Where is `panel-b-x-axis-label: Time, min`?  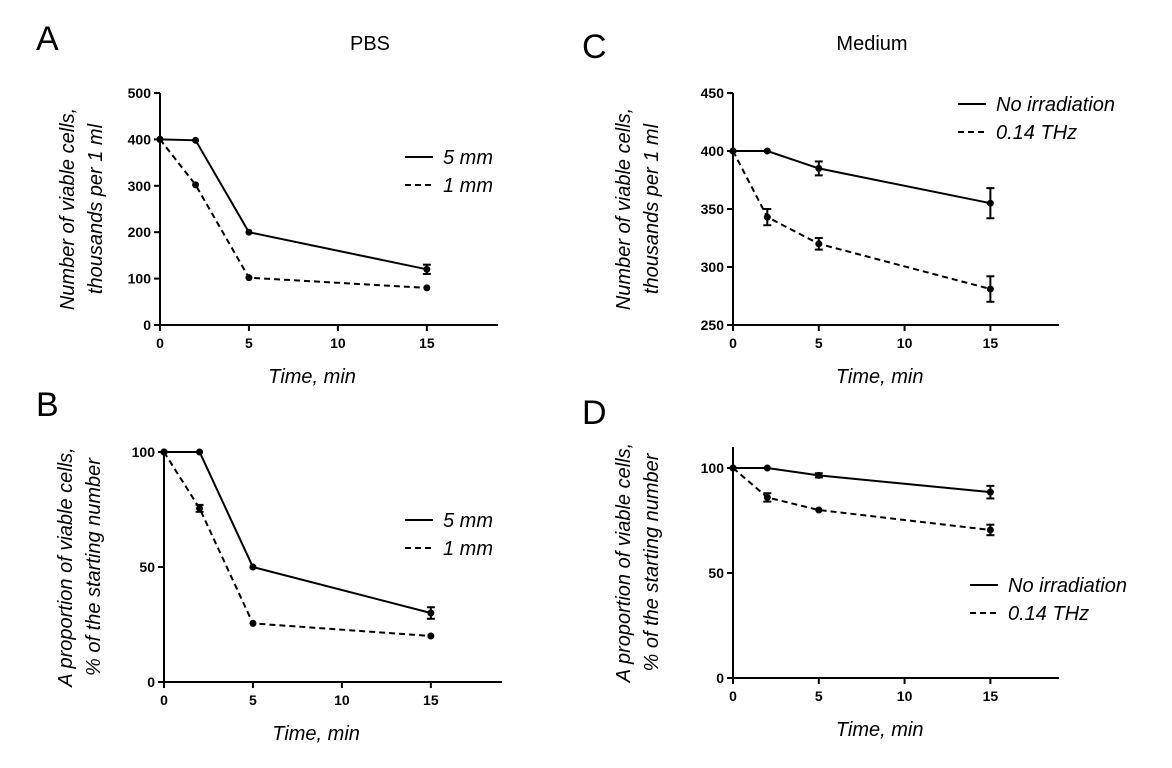
panel-b-x-axis-label: Time, min is located at coordinates (316, 734).